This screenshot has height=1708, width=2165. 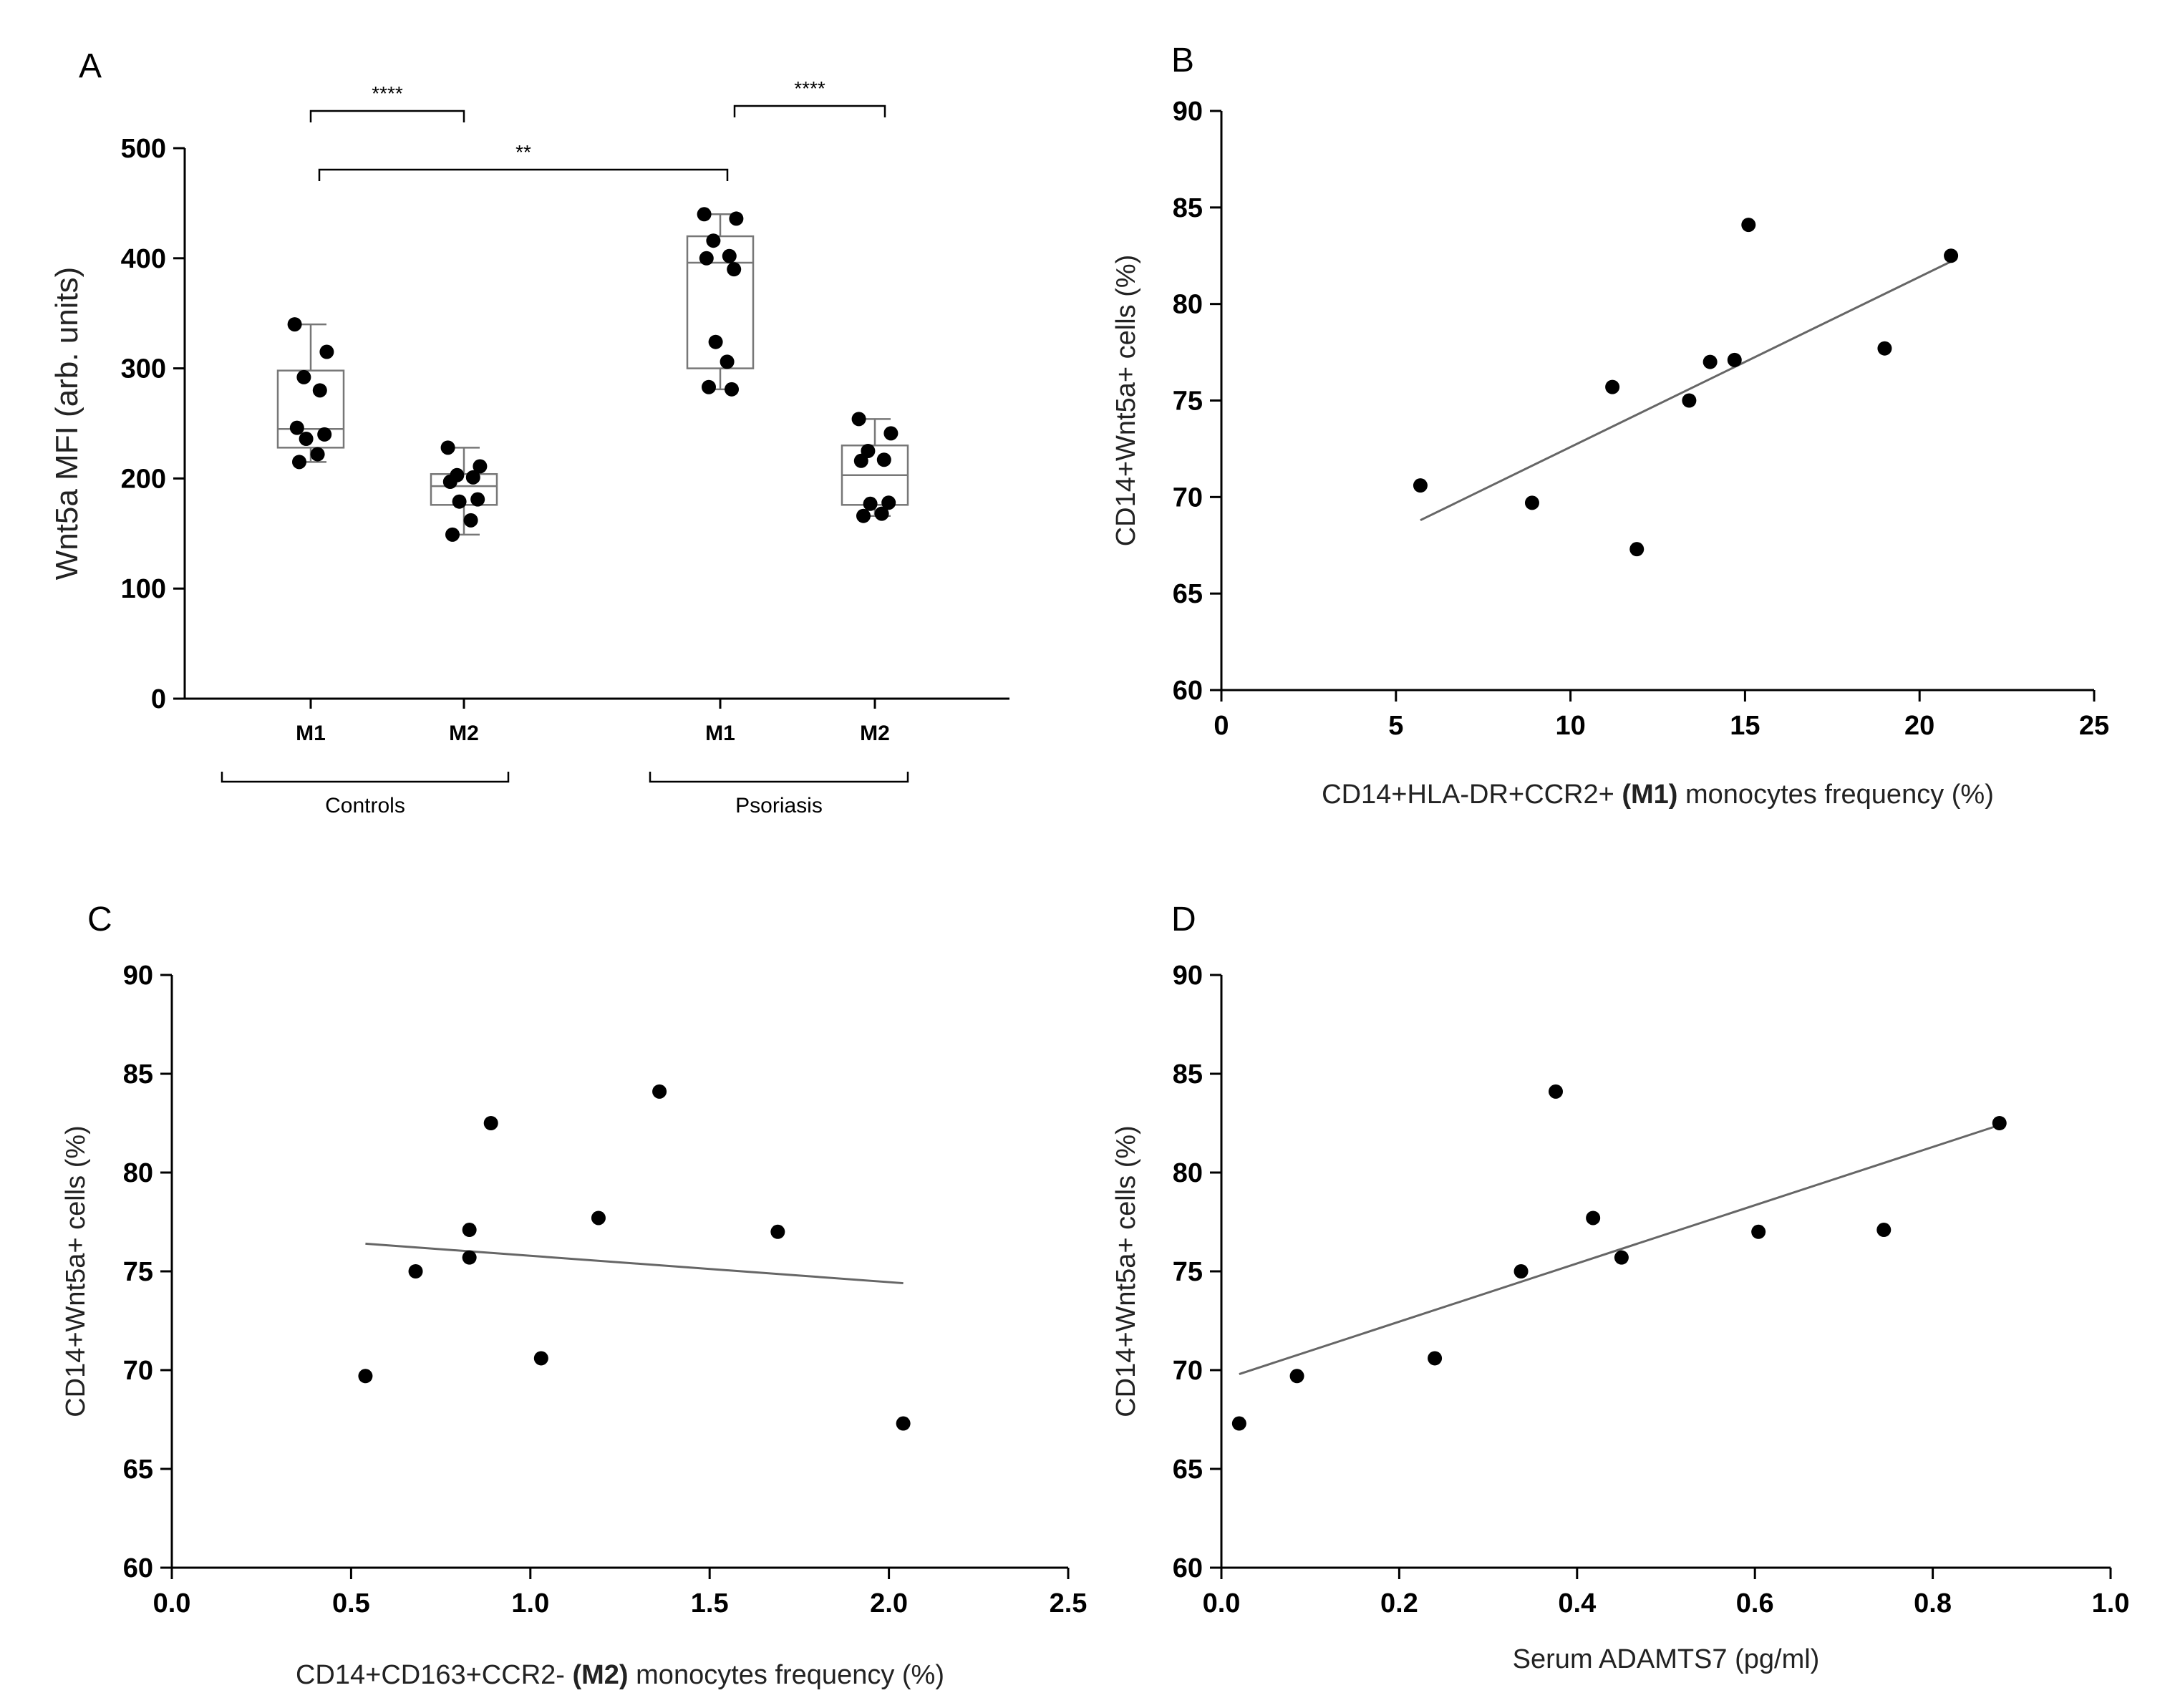 What do you see at coordinates (721, 302) in the screenshot?
I see `box-iqr` at bounding box center [721, 302].